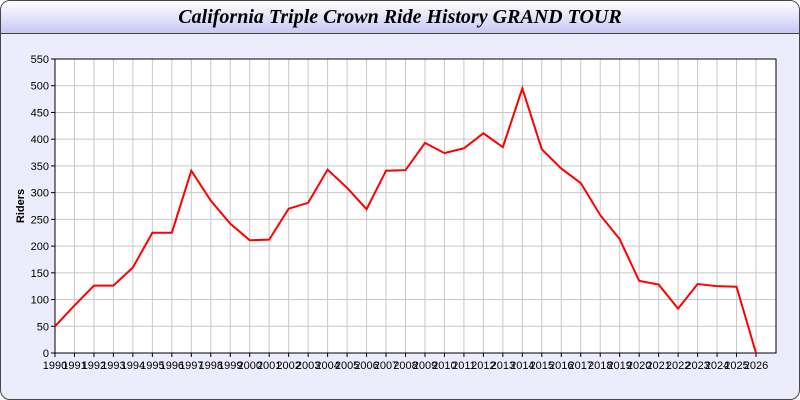  Describe the element at coordinates (444, 366) in the screenshot. I see `x-tick-label: 2010` at that location.